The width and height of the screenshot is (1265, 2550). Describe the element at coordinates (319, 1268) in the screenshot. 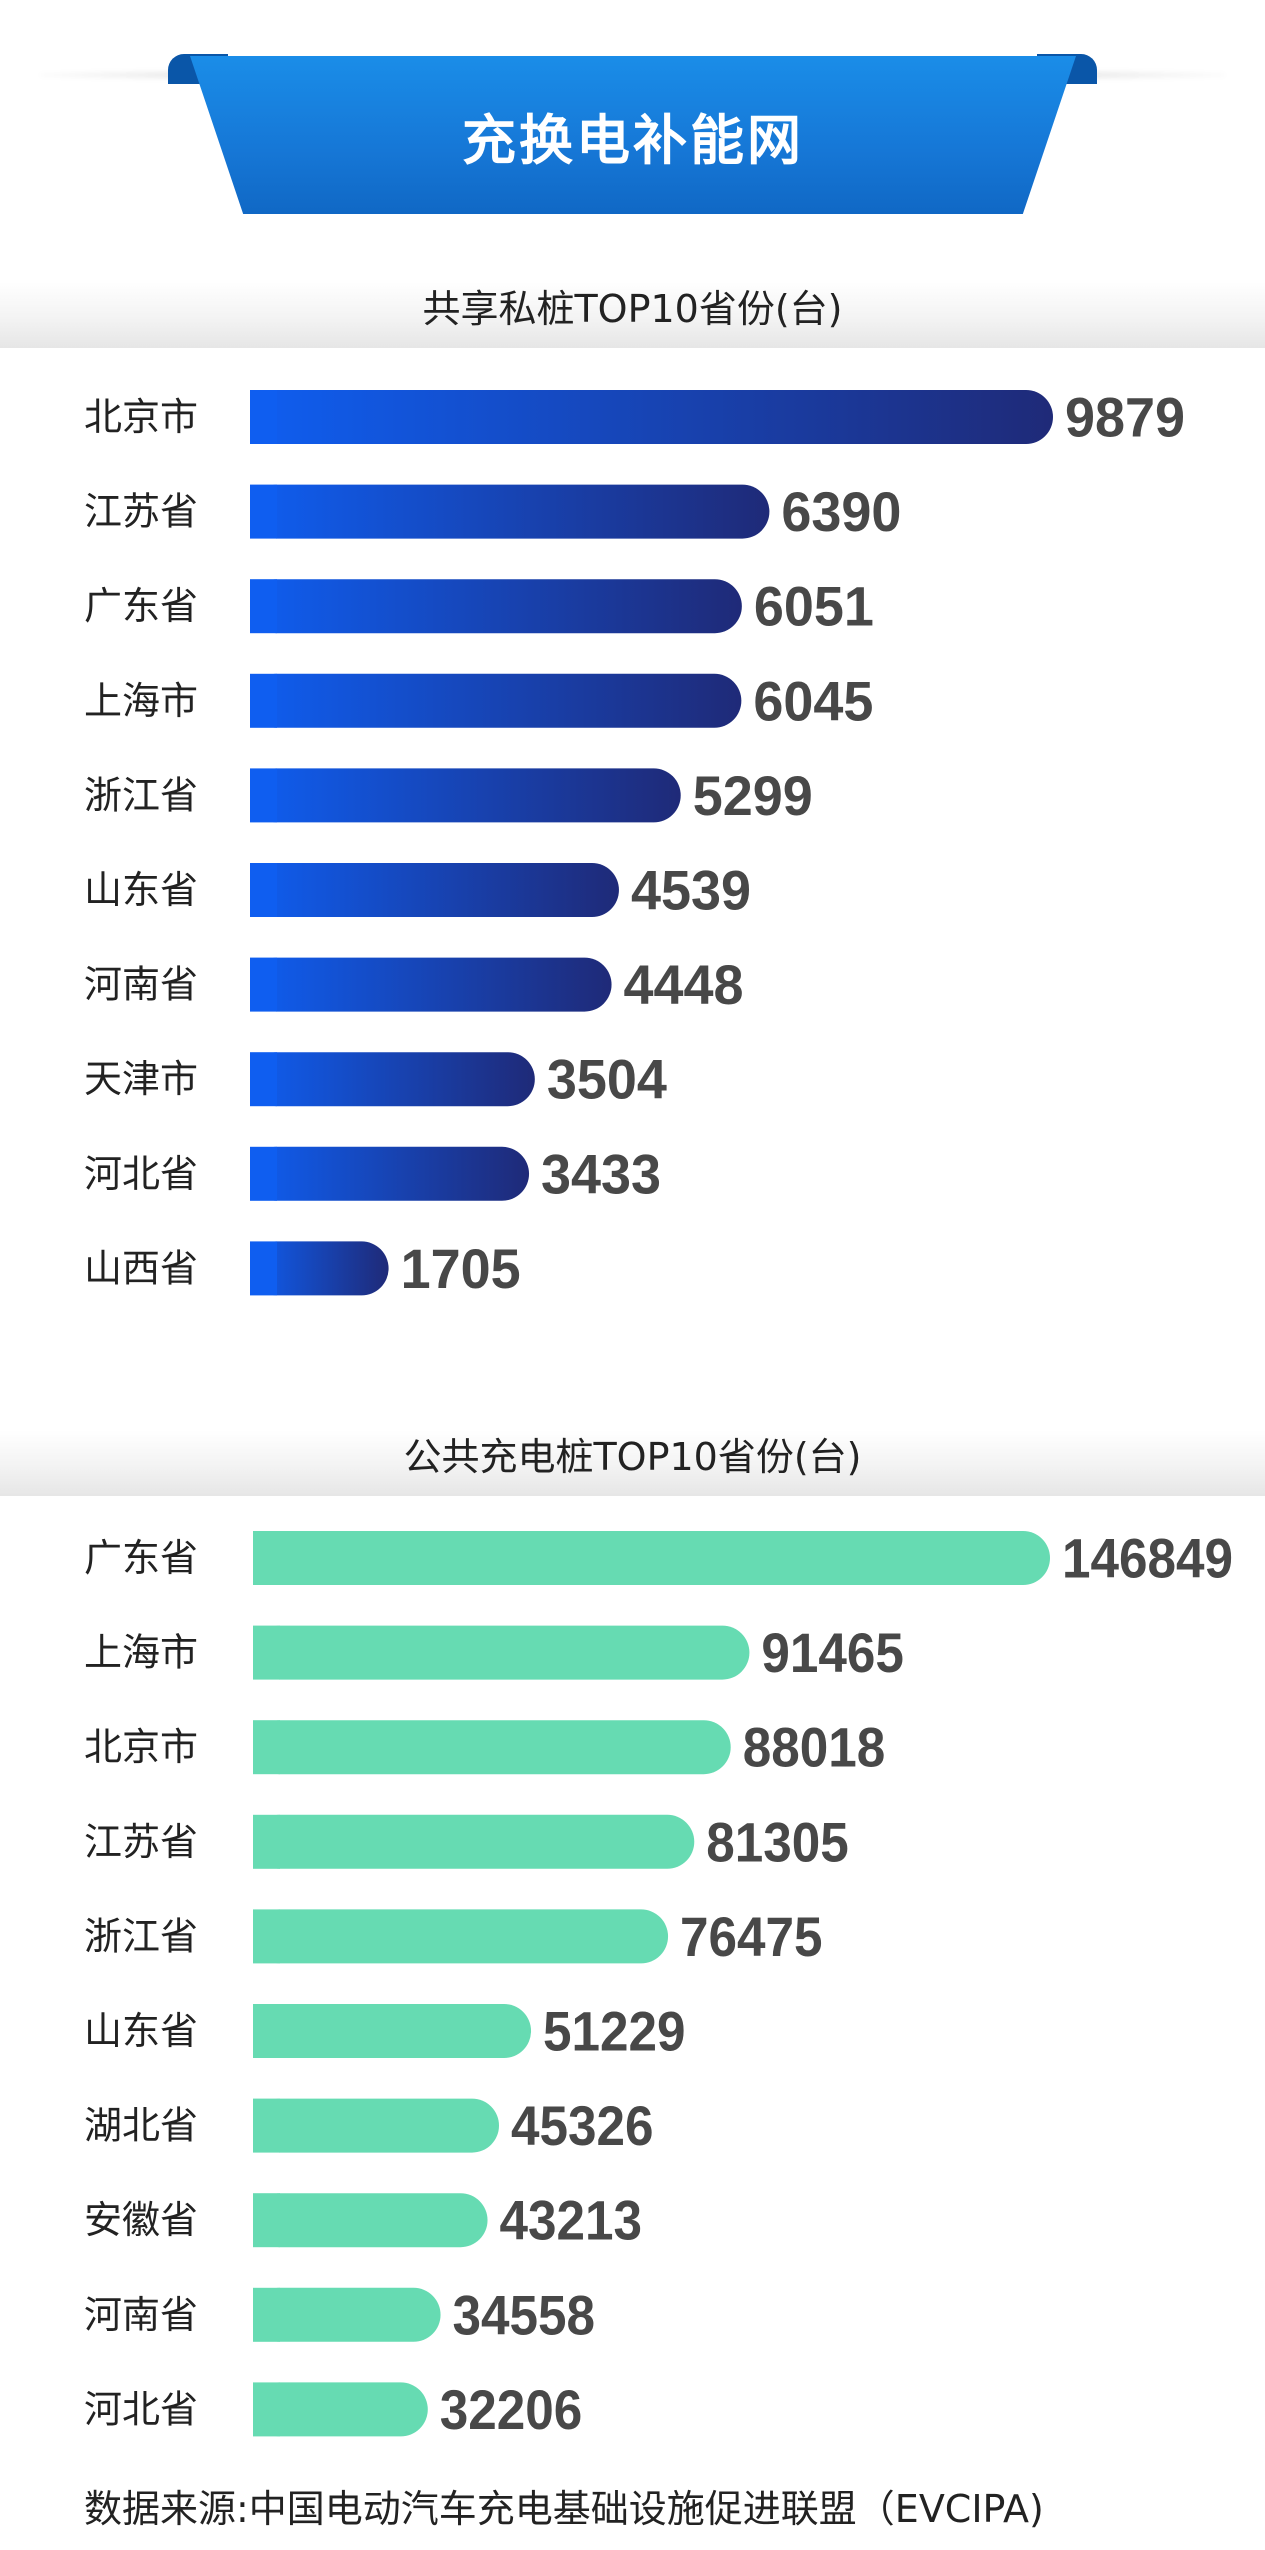

I see `bar-山西省` at that location.